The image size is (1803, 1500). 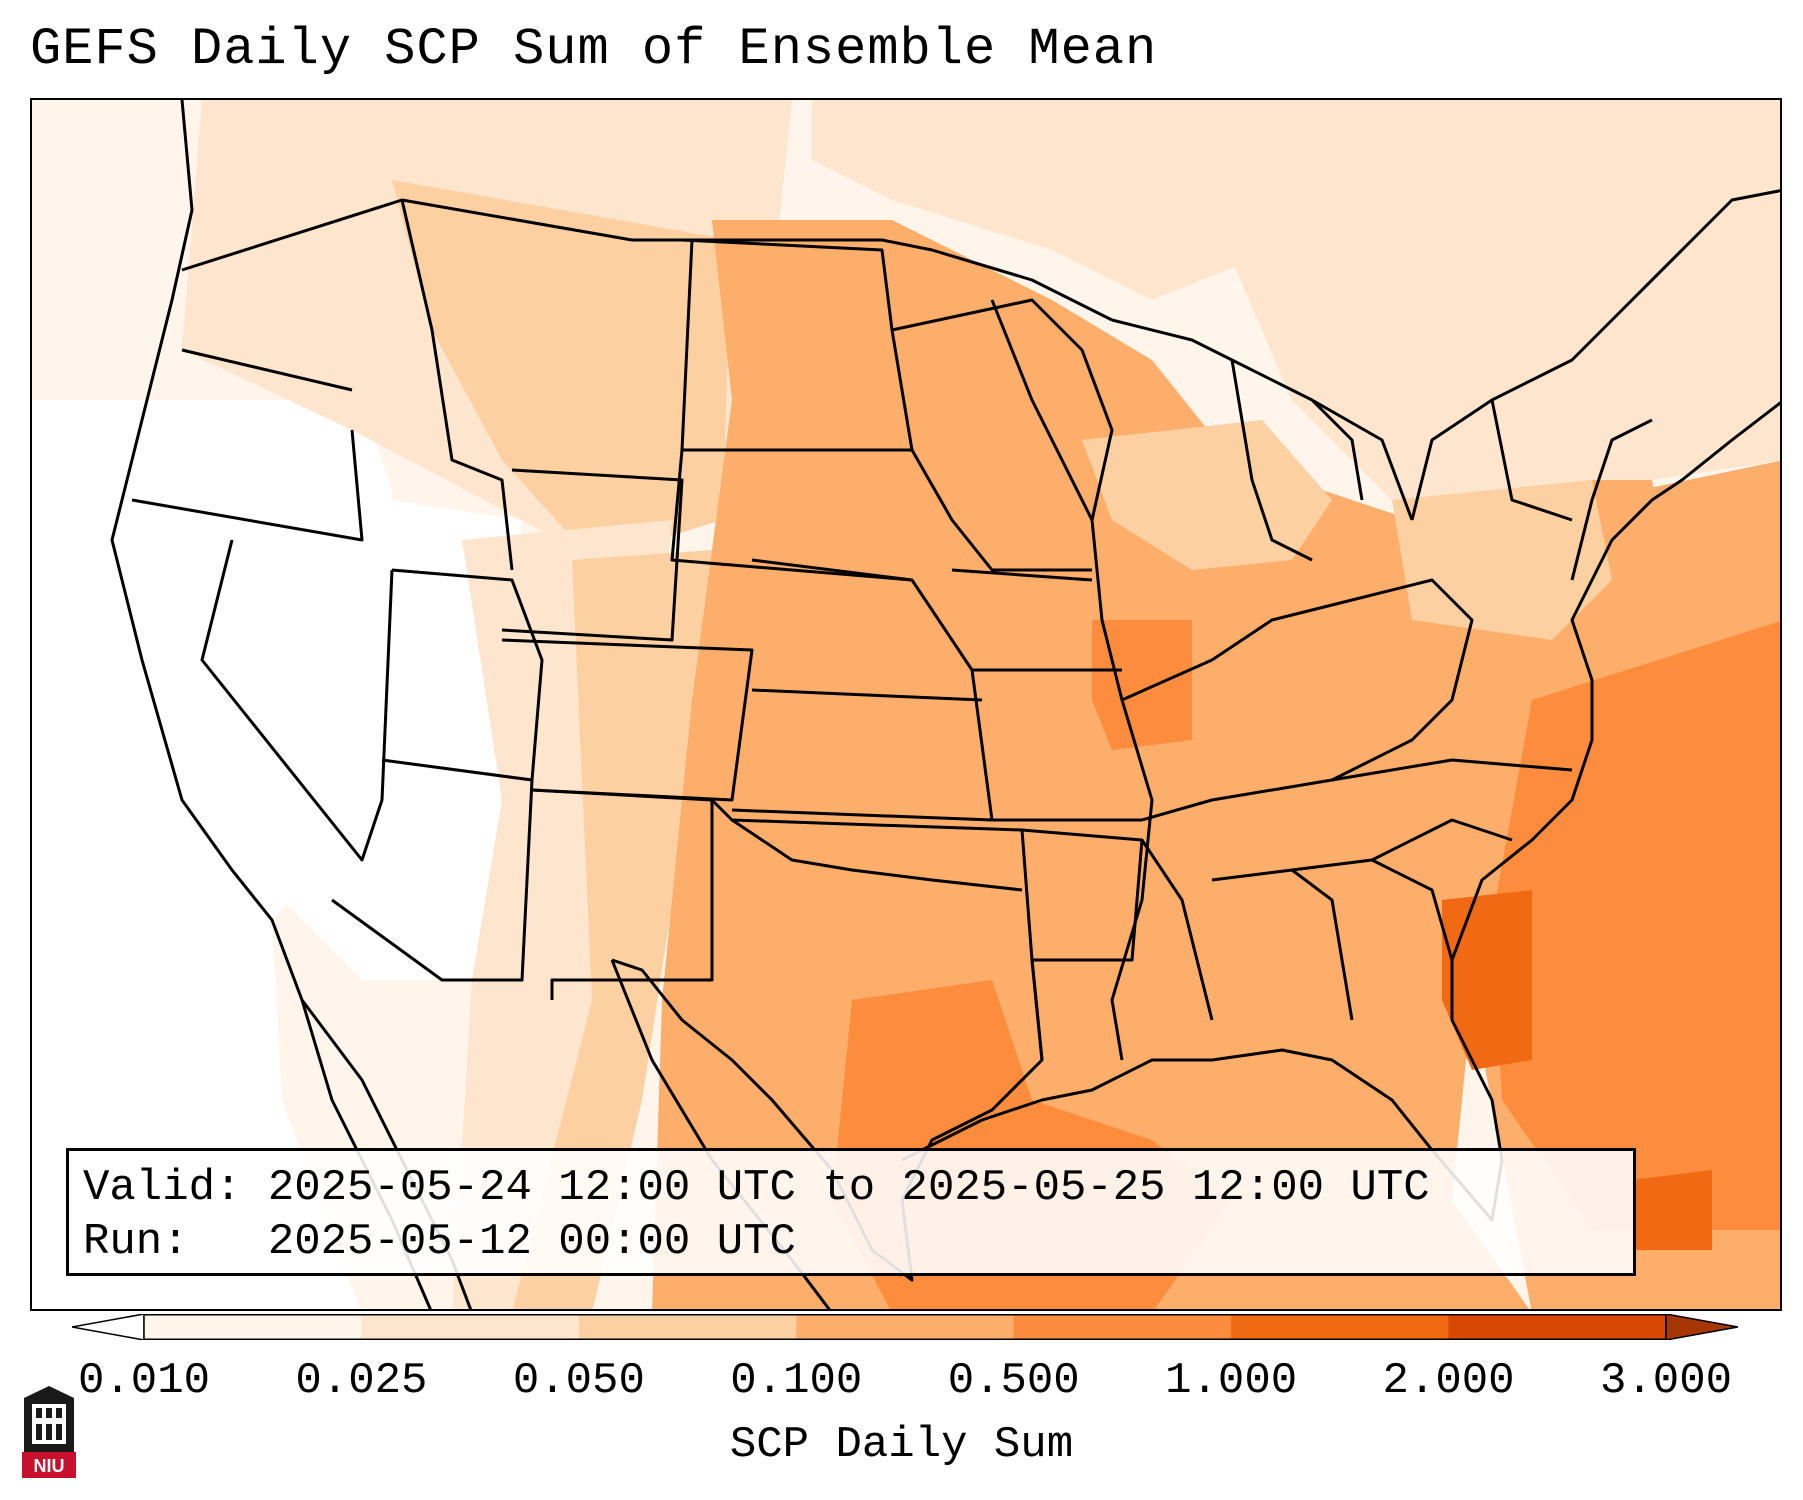 What do you see at coordinates (1082, 944) in the screenshot?
I see `arkansas-louisiana` at bounding box center [1082, 944].